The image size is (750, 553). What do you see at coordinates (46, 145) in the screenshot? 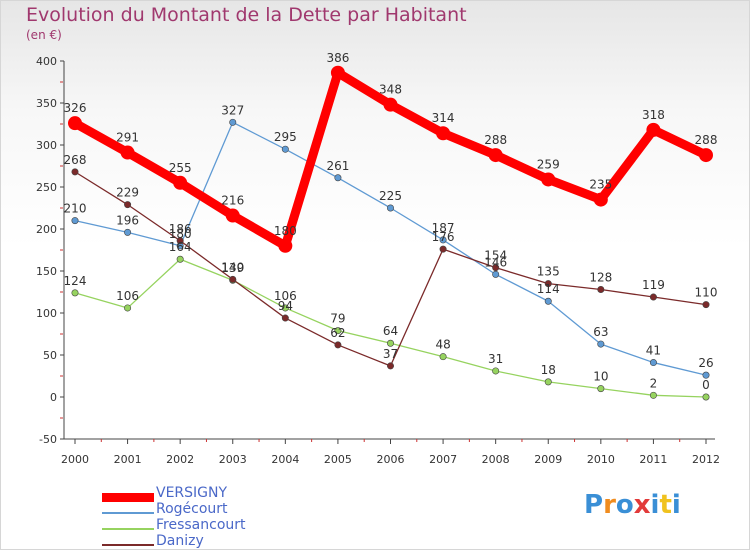
I see `y-tick-label: 300` at bounding box center [46, 145].